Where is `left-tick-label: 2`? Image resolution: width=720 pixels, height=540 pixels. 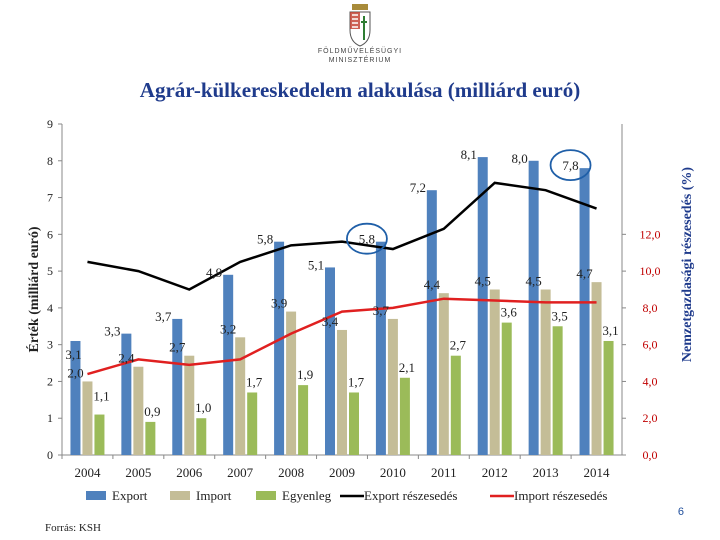 left-tick-label: 2 is located at coordinates (50, 381).